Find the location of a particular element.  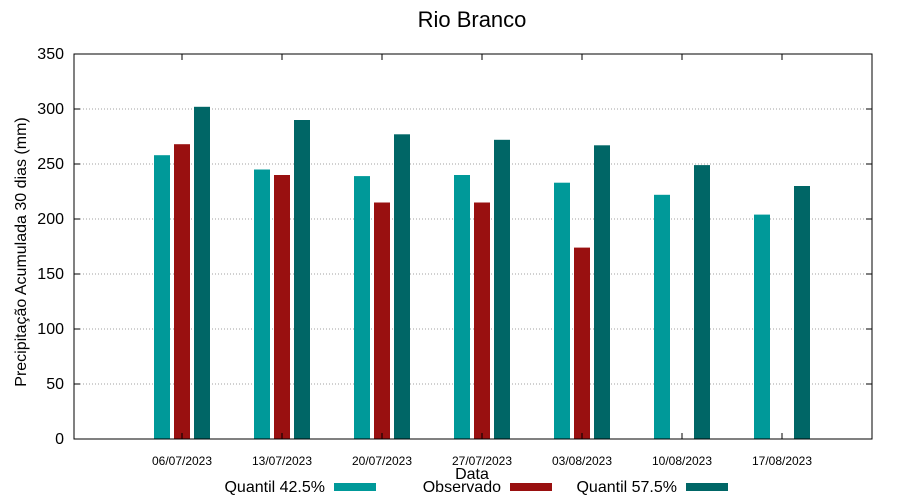

legend-label: Observado is located at coordinates (462, 487).